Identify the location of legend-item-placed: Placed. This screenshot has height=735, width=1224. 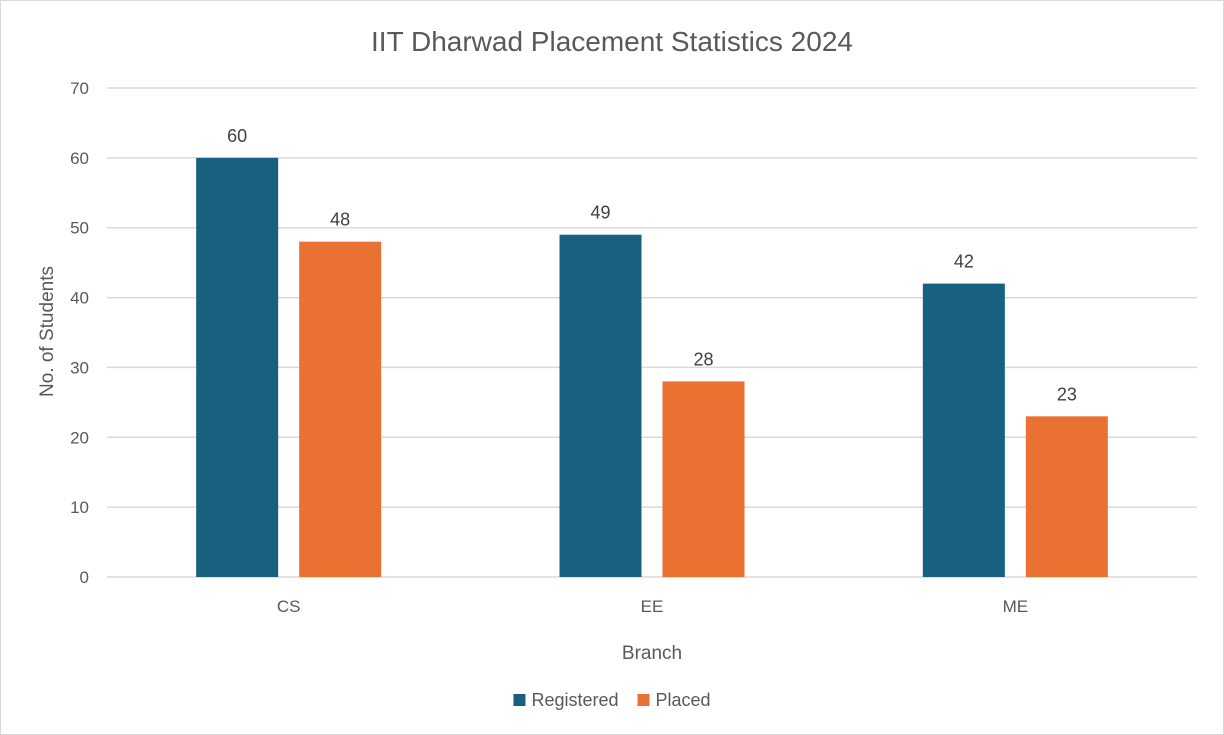
(674, 700).